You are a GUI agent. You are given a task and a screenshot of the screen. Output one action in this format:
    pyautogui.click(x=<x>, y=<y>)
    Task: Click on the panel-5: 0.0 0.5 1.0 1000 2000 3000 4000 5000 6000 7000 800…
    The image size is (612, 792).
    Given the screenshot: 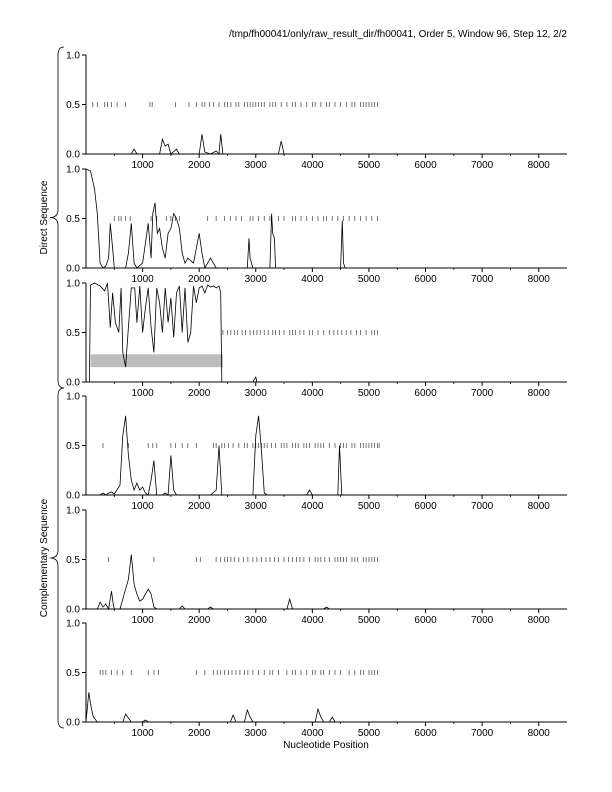 What is the action you would take?
    pyautogui.click(x=316, y=566)
    